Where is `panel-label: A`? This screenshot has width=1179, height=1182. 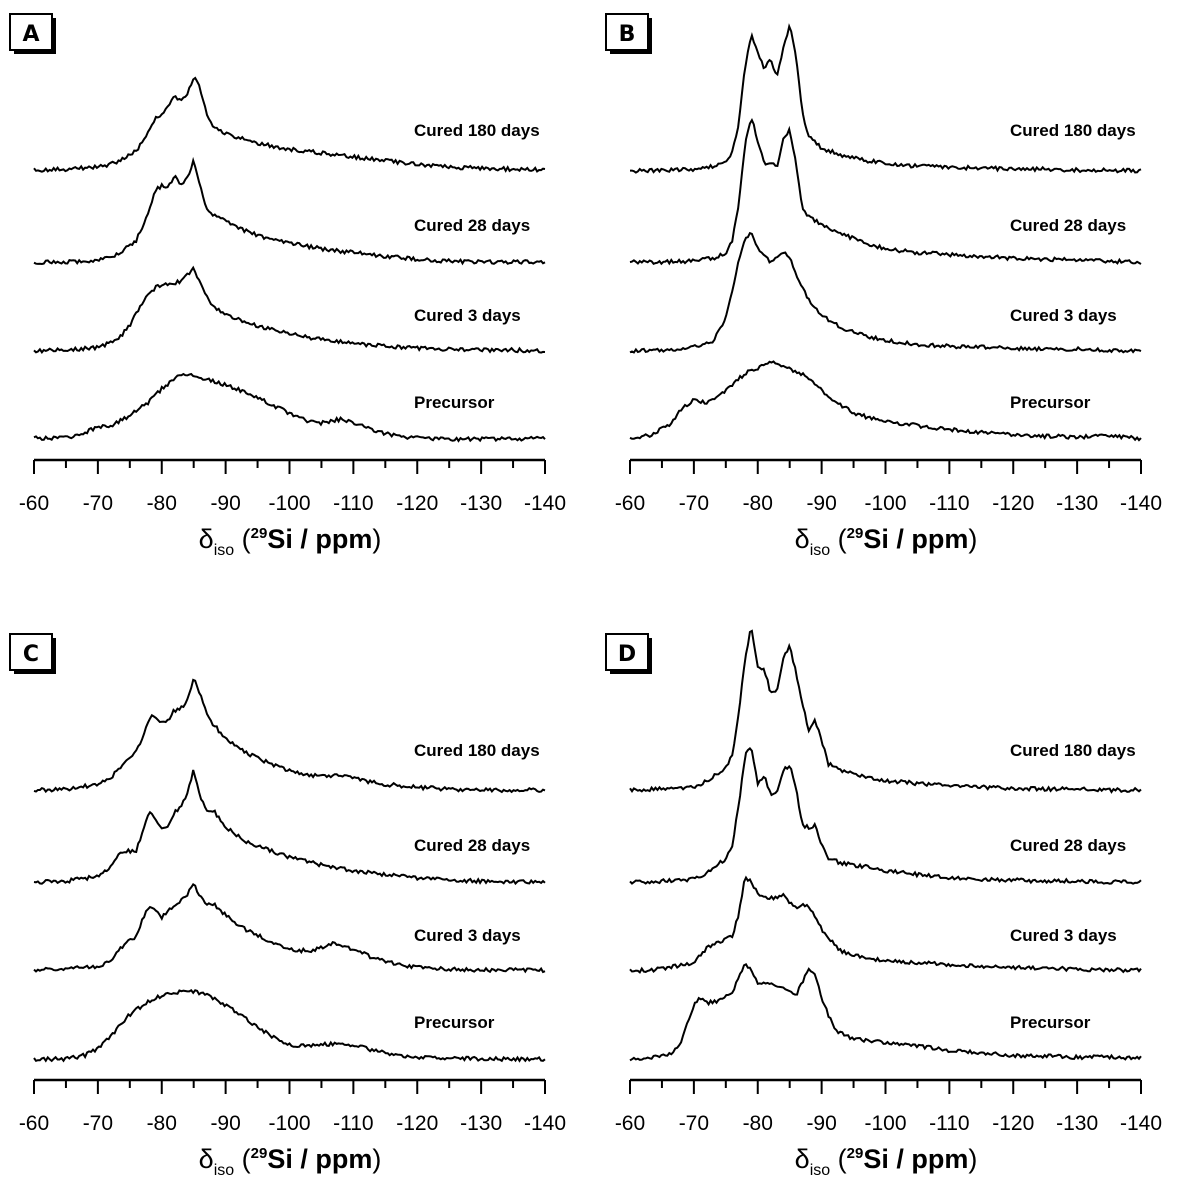 panel-label: A is located at coordinates (30, 34).